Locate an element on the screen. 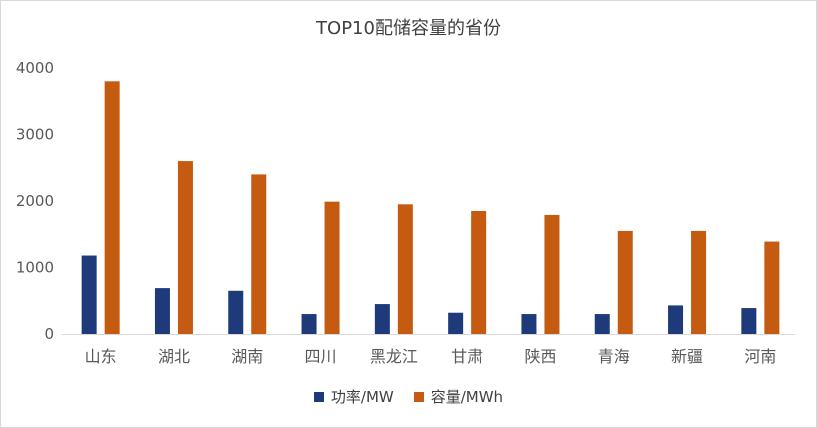 The image size is (817, 428). y-tick-label: 3000 is located at coordinates (35, 135).